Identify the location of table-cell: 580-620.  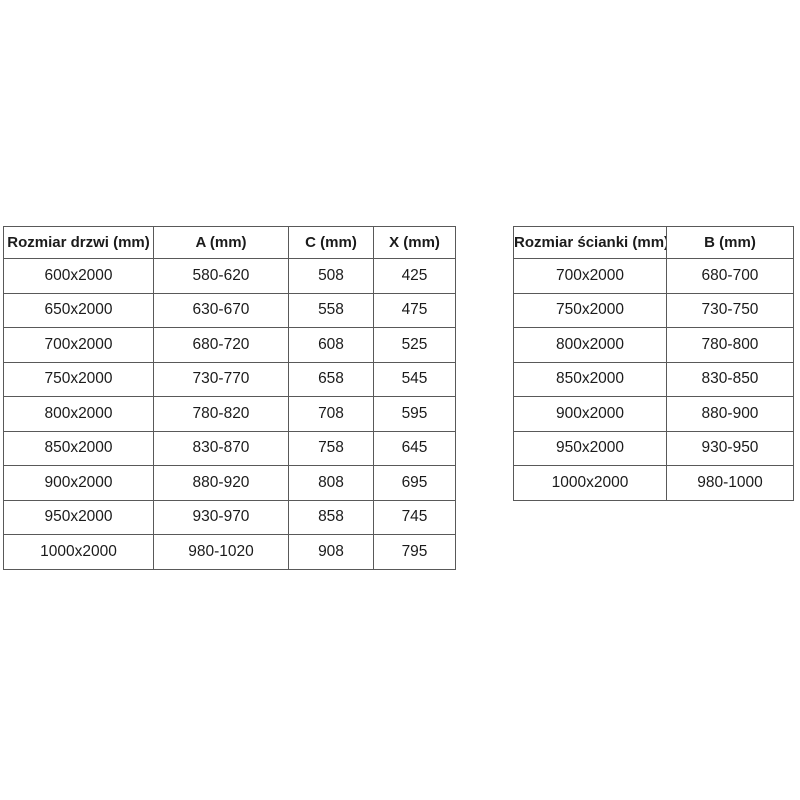
(221, 276).